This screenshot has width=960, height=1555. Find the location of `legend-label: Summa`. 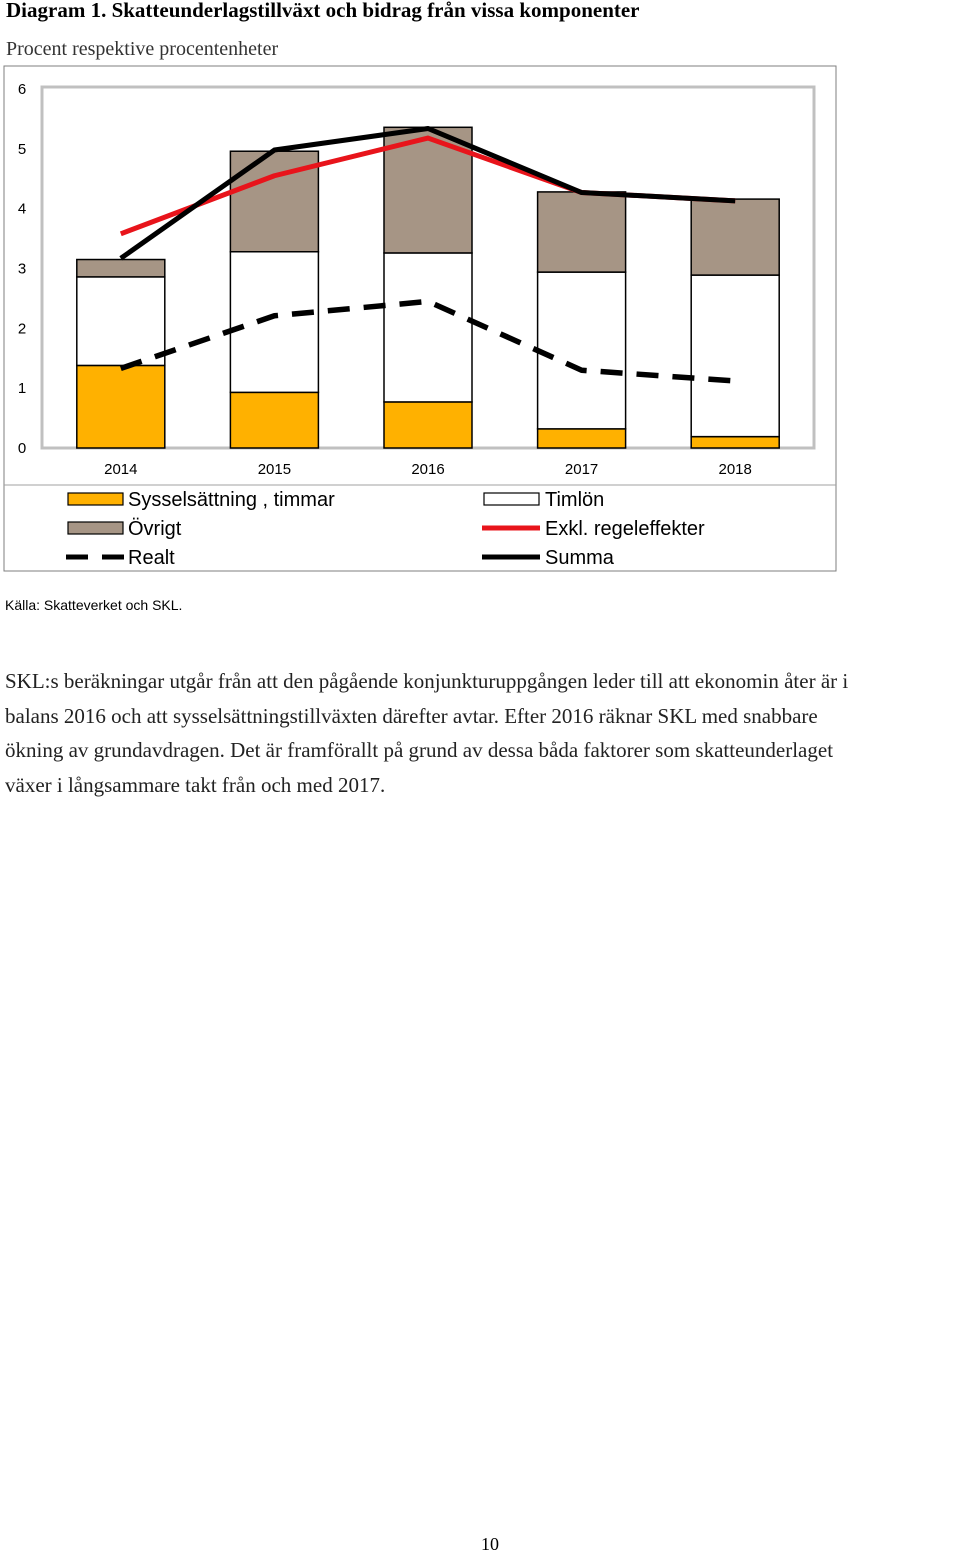

legend-label: Summa is located at coordinates (580, 558).